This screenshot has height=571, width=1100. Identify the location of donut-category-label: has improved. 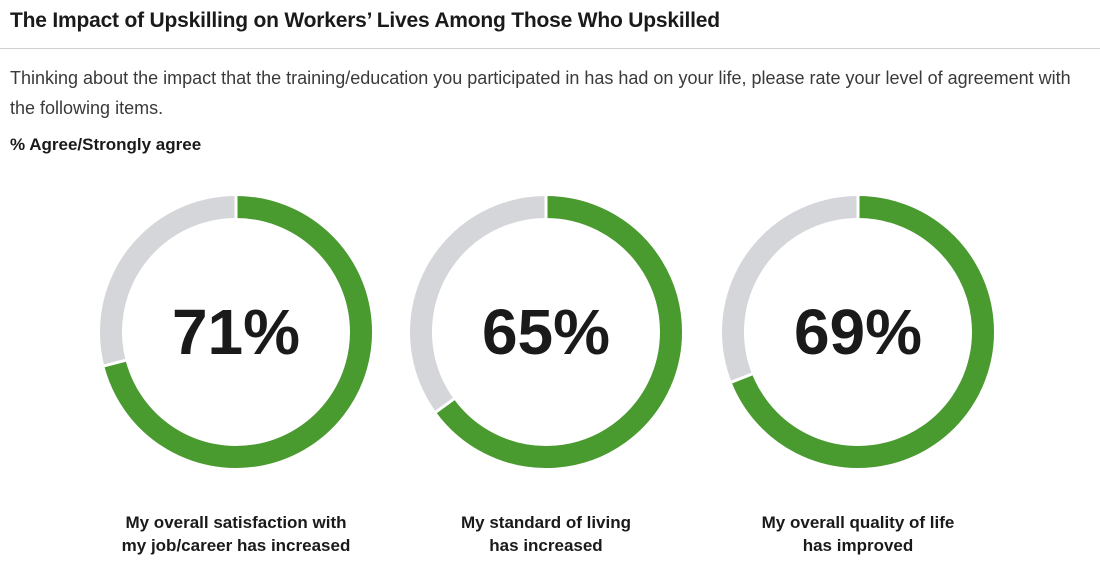
(858, 545).